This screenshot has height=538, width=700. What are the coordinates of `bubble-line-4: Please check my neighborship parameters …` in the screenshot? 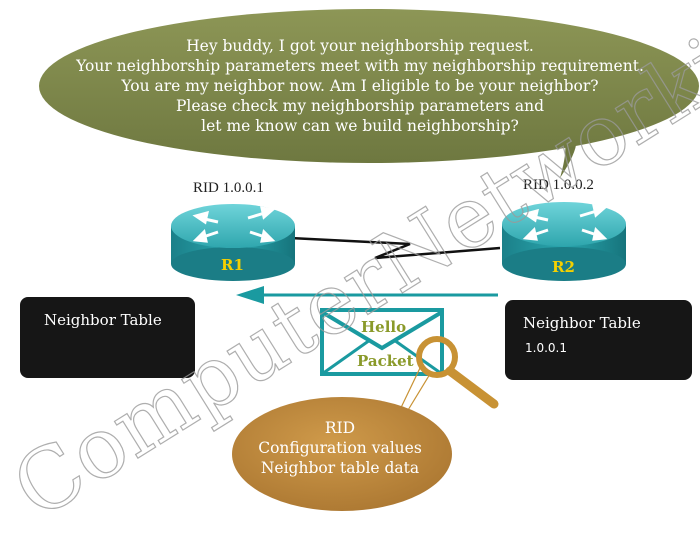 It's located at (360, 106).